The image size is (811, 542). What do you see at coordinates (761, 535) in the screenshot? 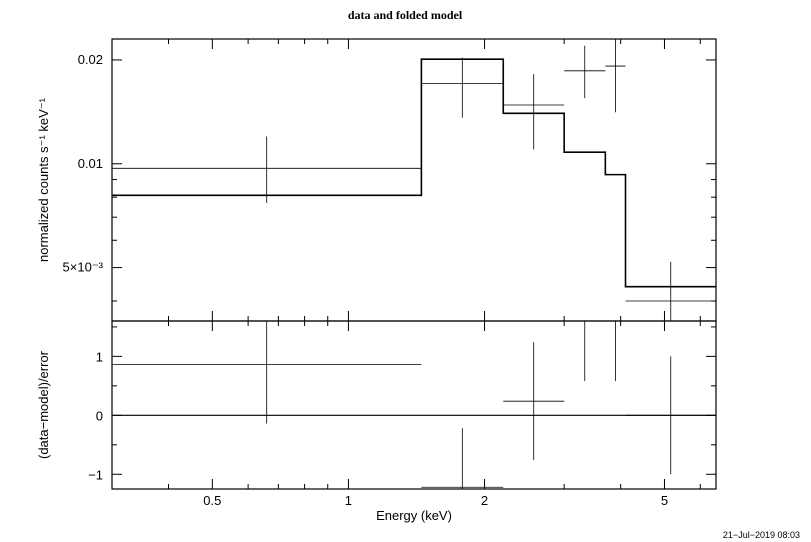
I see `timestamp: 21−Jul−2019 08:03` at bounding box center [761, 535].